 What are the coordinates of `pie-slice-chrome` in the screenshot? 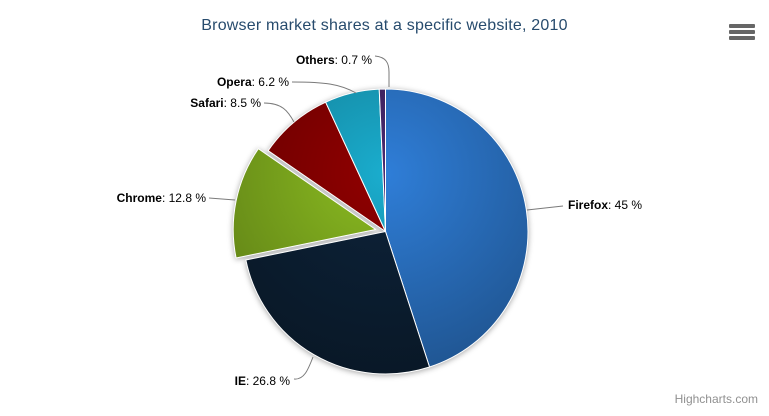 It's located at (304, 203).